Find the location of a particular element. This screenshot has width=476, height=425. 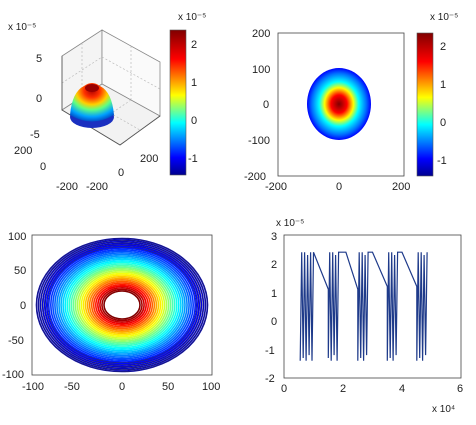

contour-y-tick: 50 is located at coordinates (20, 271).